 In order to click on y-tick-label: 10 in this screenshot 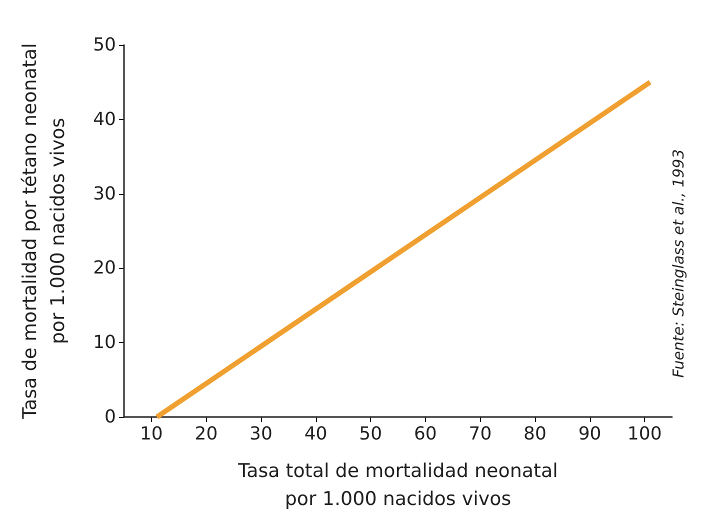, I will do `click(104, 343)`.